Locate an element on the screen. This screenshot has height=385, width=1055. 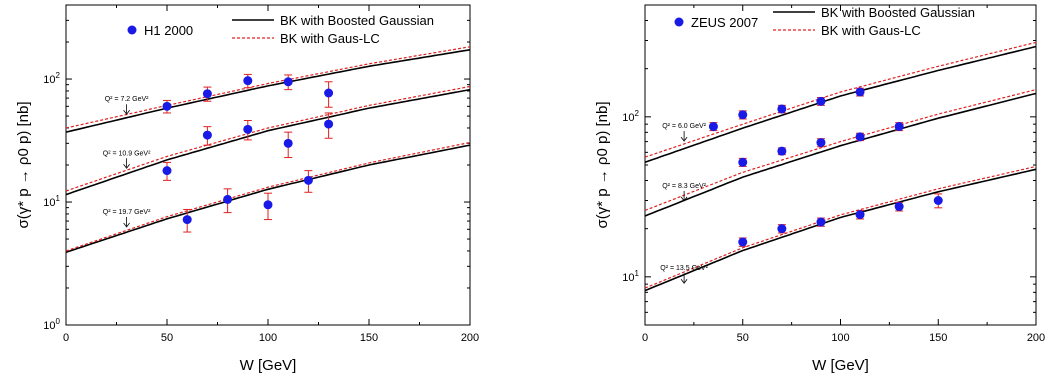
y-tick-label: 10⁰ is located at coordinates (51, 324).